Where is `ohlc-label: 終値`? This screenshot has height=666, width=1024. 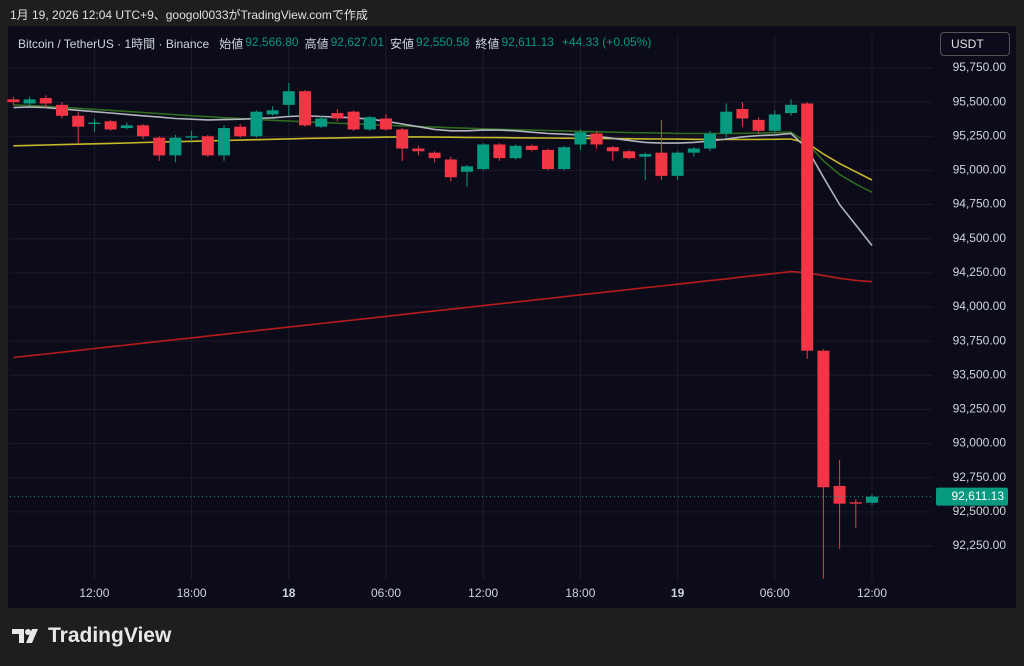
ohlc-label: 終値 is located at coordinates (487, 44).